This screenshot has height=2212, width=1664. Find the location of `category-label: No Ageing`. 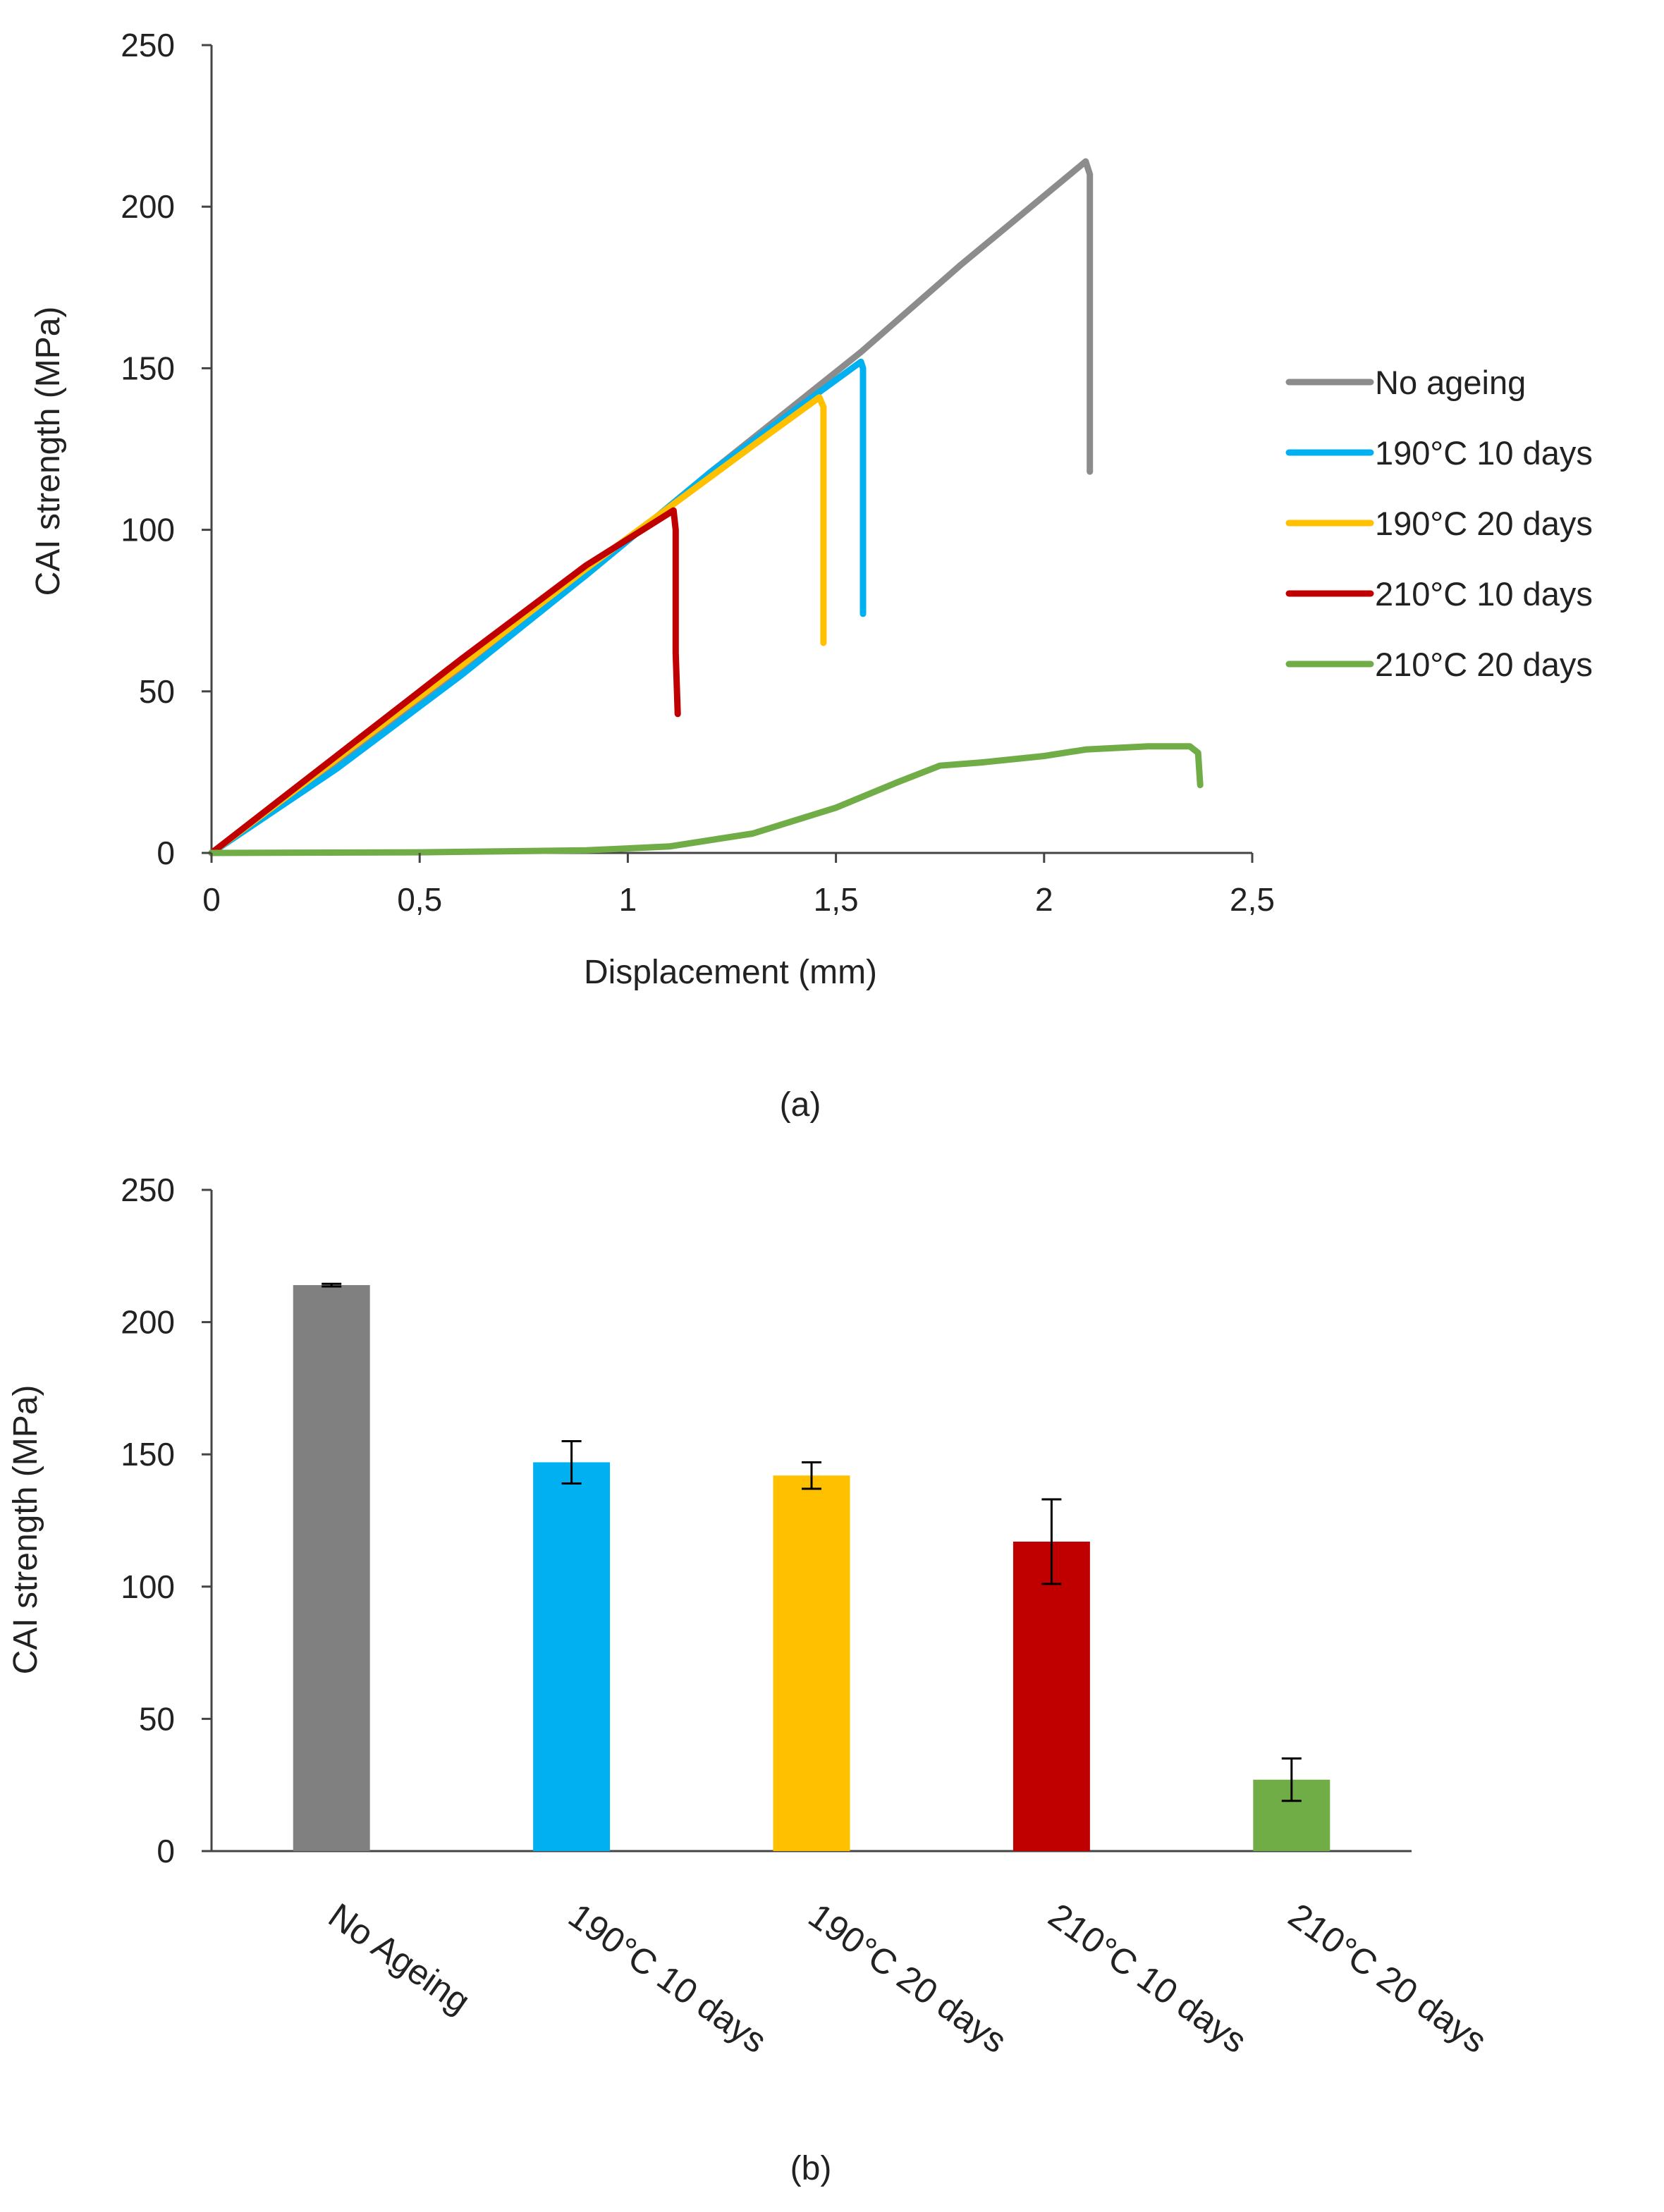

category-label: No Ageing is located at coordinates (399, 1958).